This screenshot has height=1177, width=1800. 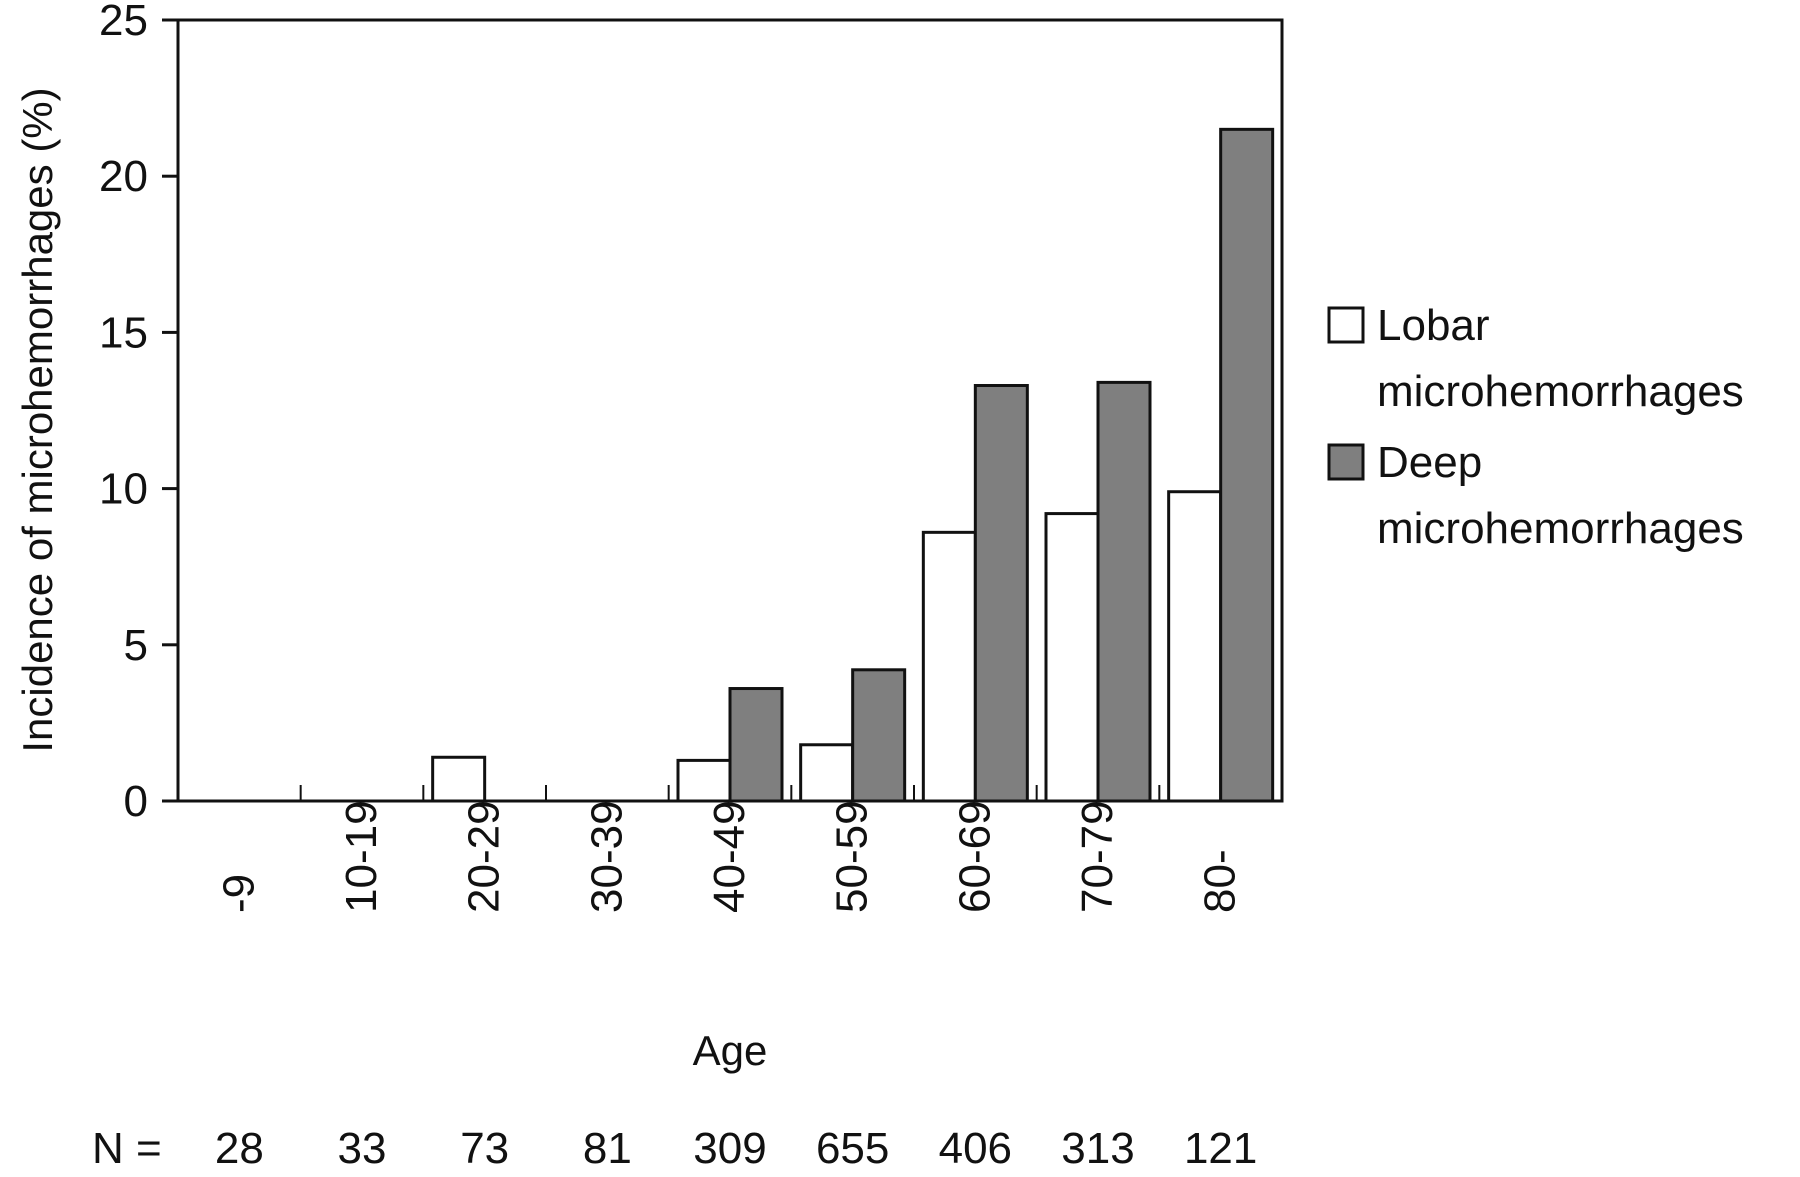 I want to click on n-value: 406, so click(x=975, y=1148).